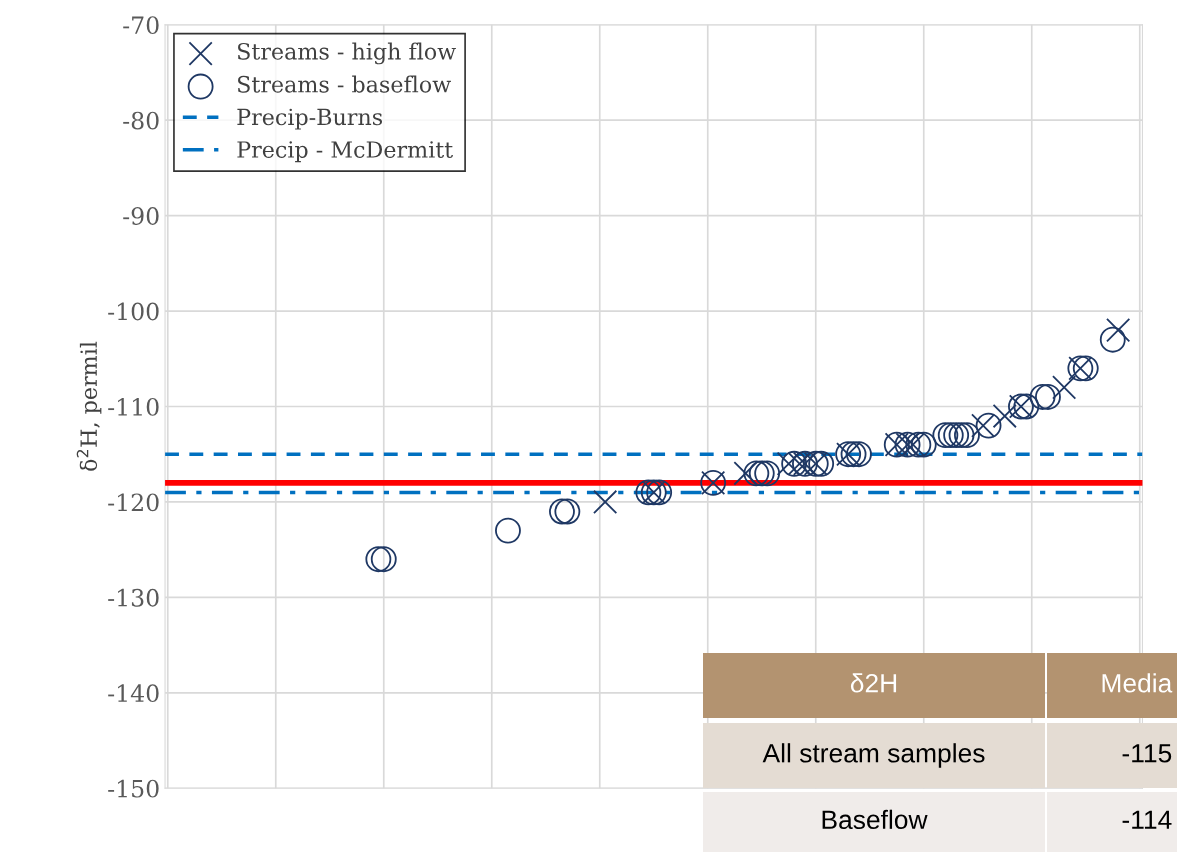 The image size is (1179, 854). Describe the element at coordinates (345, 152) in the screenshot. I see `legend-label: Precip - McDermitt` at that location.